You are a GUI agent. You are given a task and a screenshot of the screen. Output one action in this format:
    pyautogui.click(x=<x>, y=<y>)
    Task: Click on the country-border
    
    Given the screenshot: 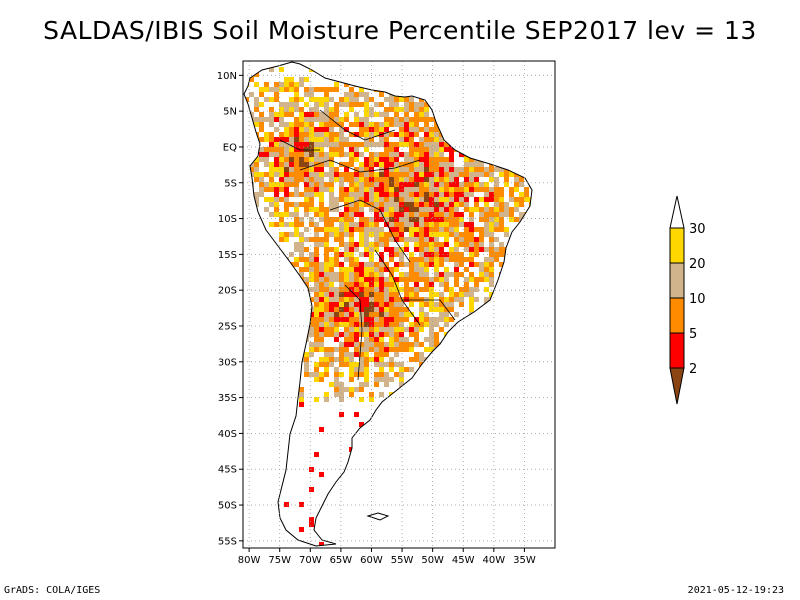 What is the action you would take?
    pyautogui.click(x=397, y=287)
    